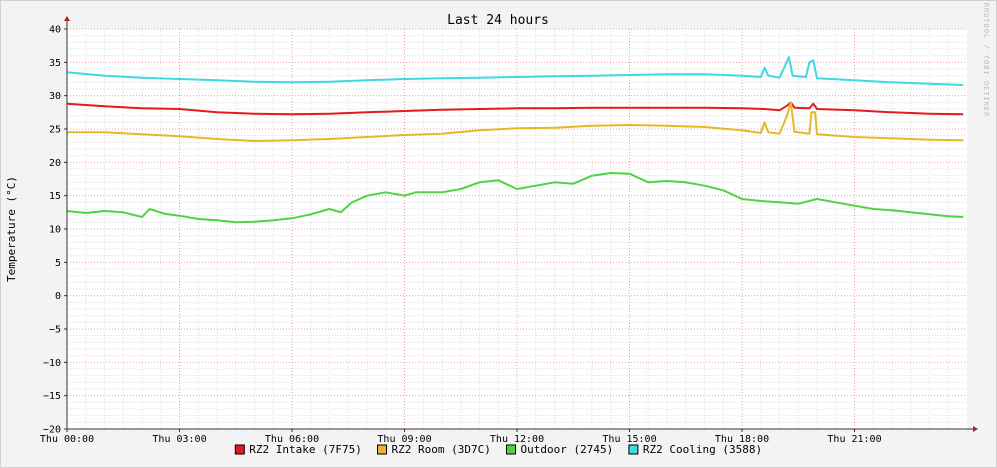  Describe the element at coordinates (52, 396) in the screenshot. I see `y-tick-label: −15` at that location.